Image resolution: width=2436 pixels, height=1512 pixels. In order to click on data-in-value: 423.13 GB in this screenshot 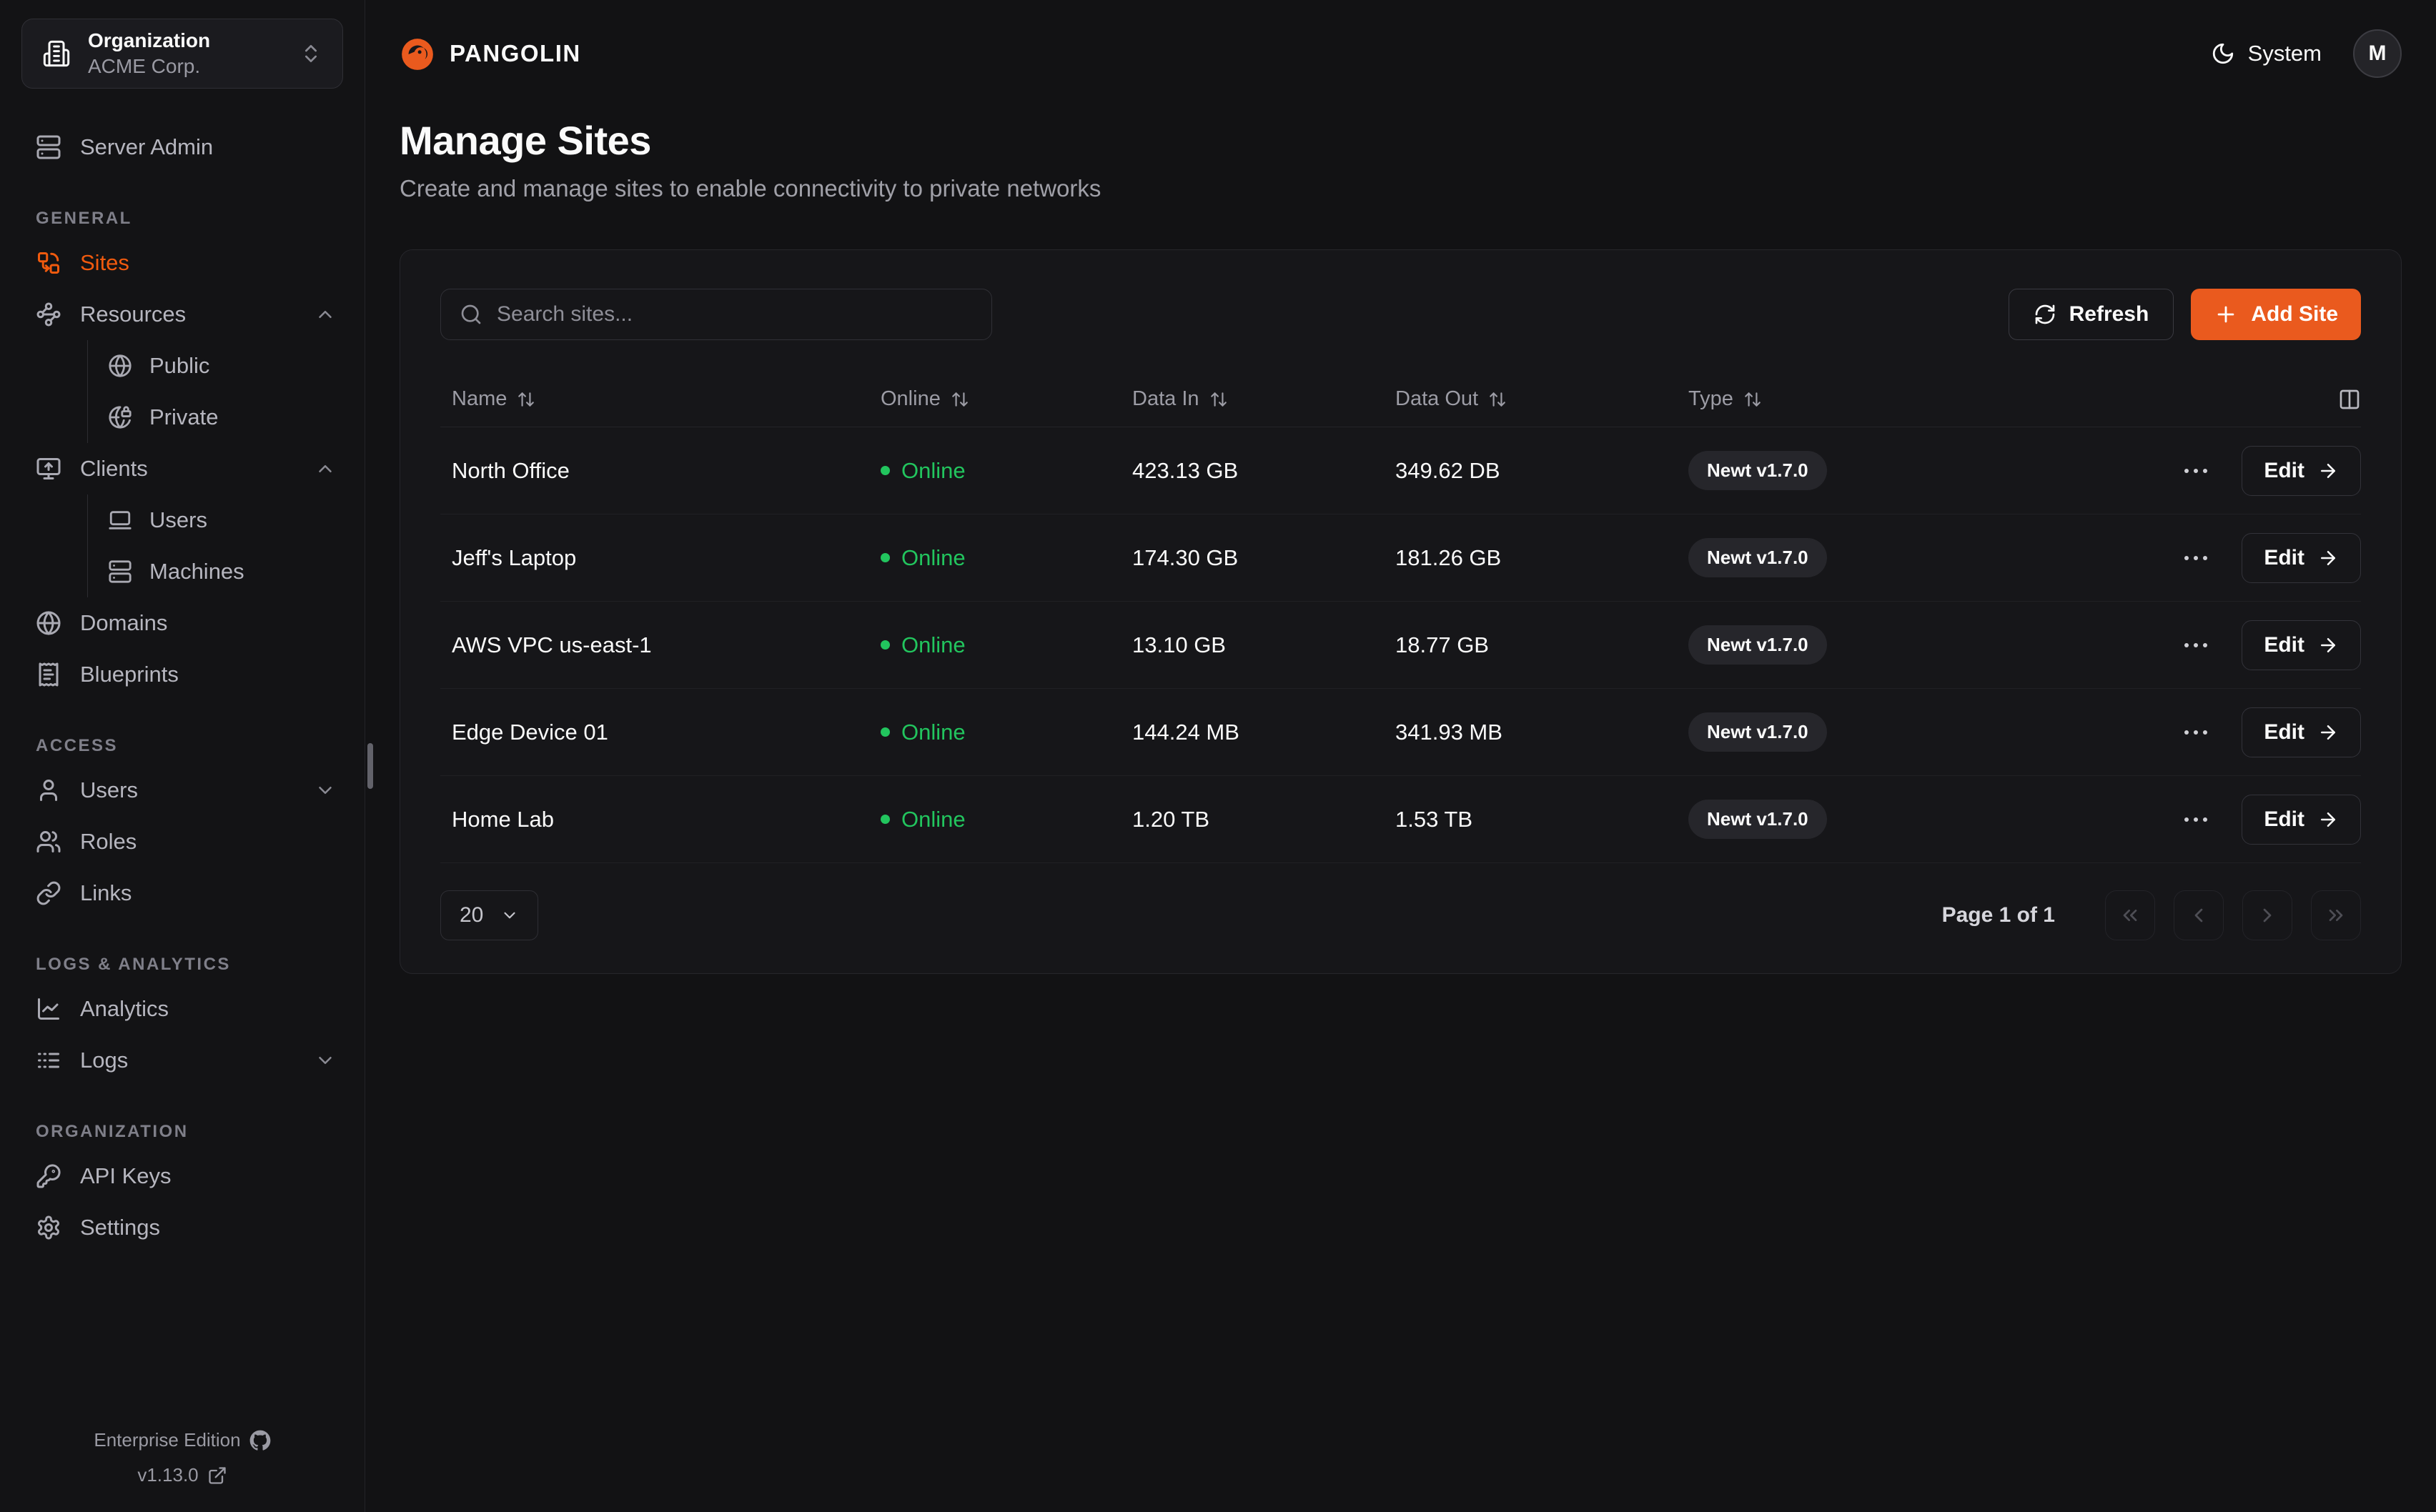, I will do `click(1186, 470)`.